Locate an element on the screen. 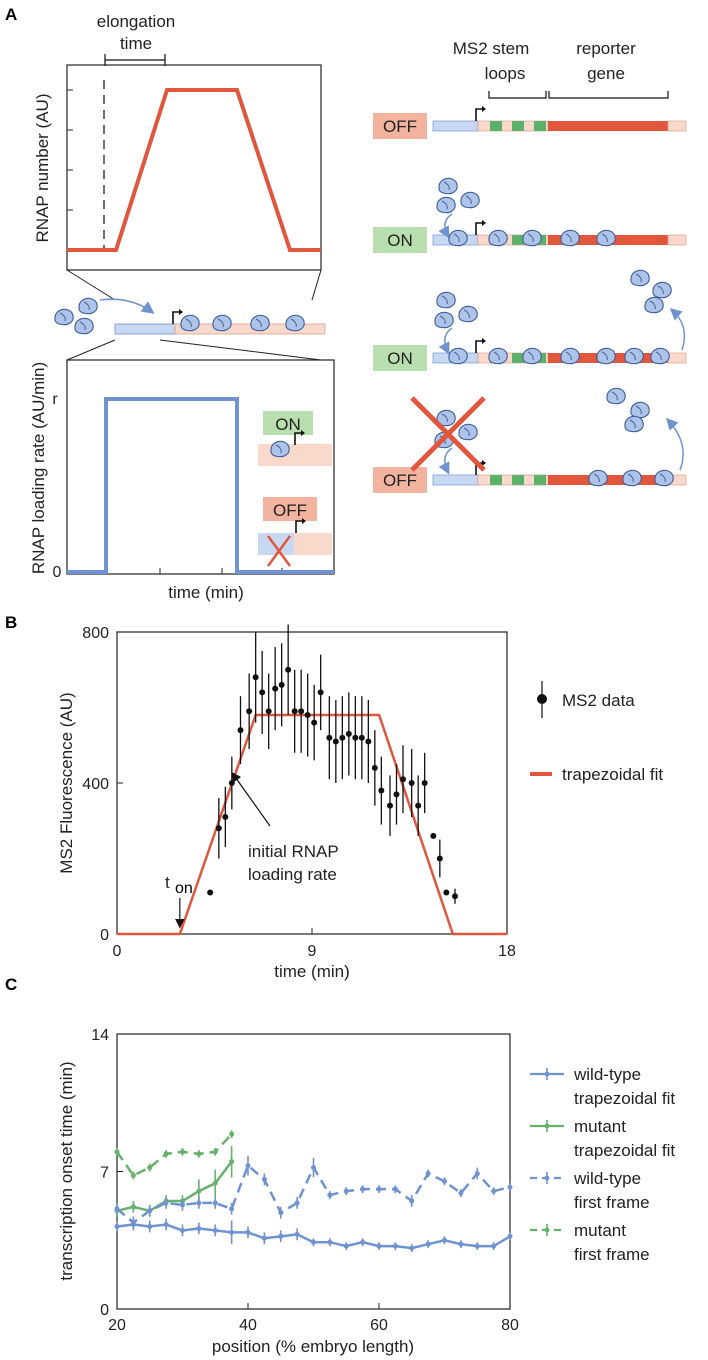  b-ytick-label: 0 is located at coordinates (104, 935).